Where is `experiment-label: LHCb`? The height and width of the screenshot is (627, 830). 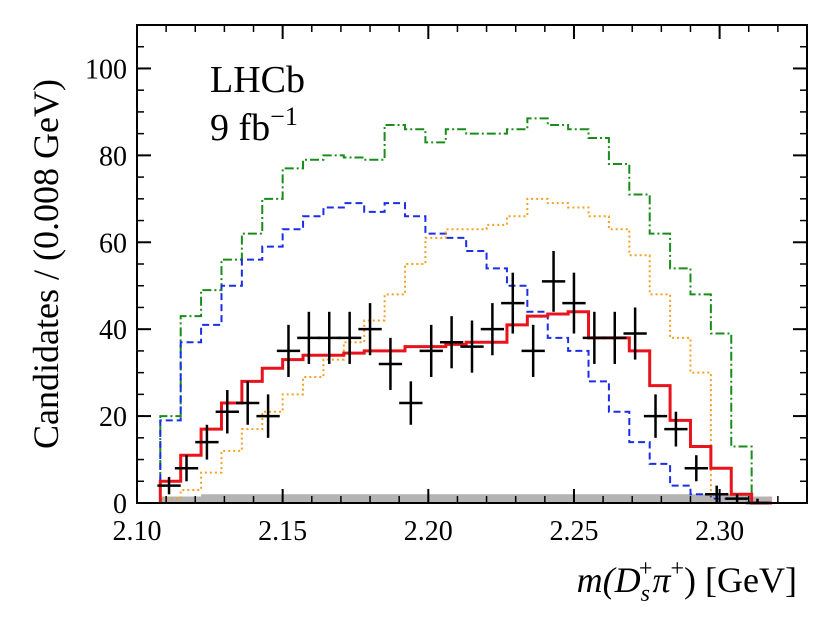
experiment-label: LHCb is located at coordinates (257, 80).